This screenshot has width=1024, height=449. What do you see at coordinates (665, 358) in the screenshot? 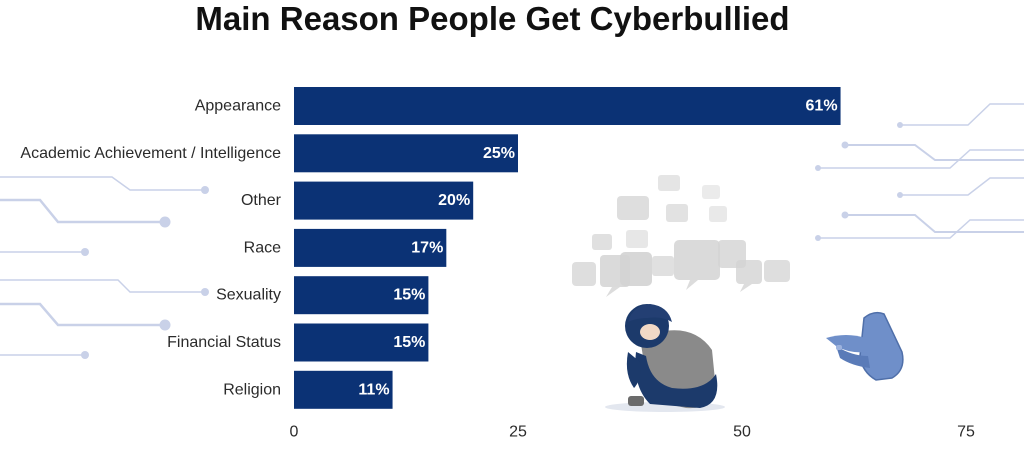
I see `sad-person-icon` at bounding box center [665, 358].